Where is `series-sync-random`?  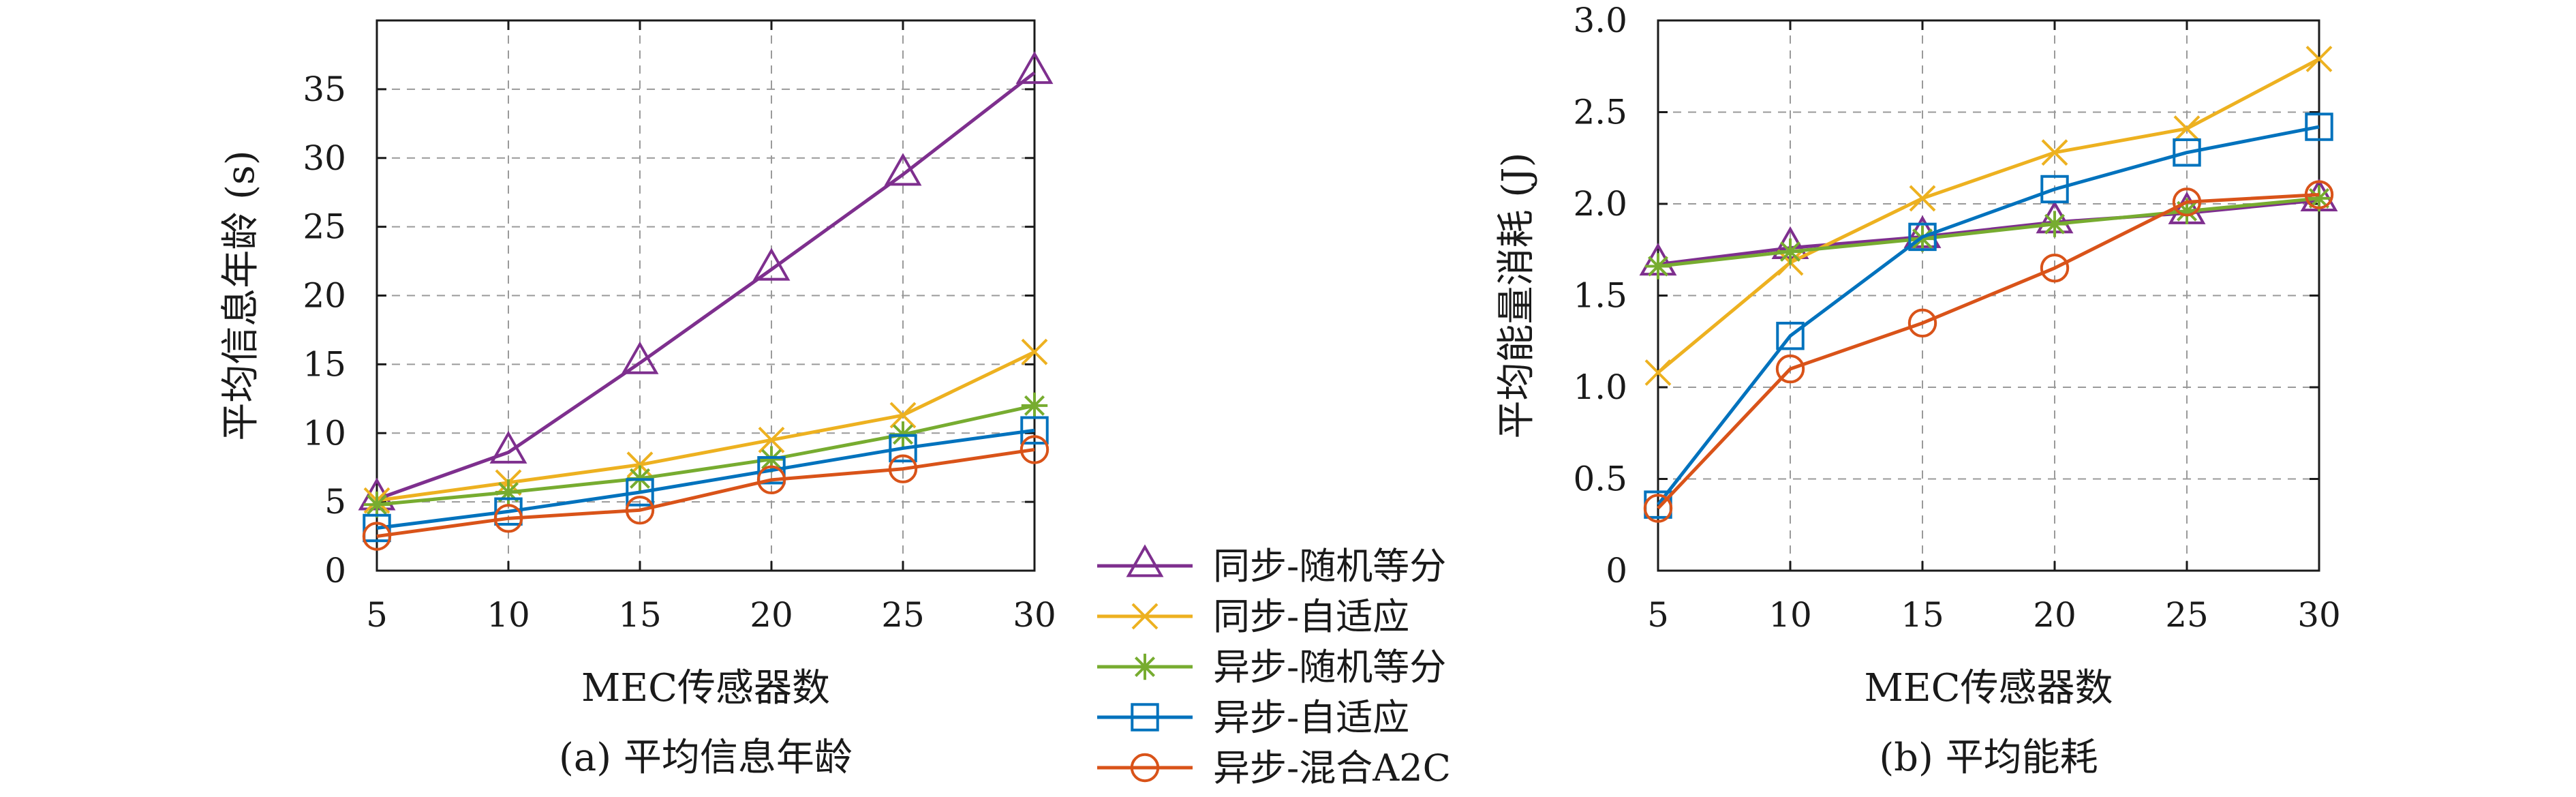 series-sync-random is located at coordinates (1989, 227).